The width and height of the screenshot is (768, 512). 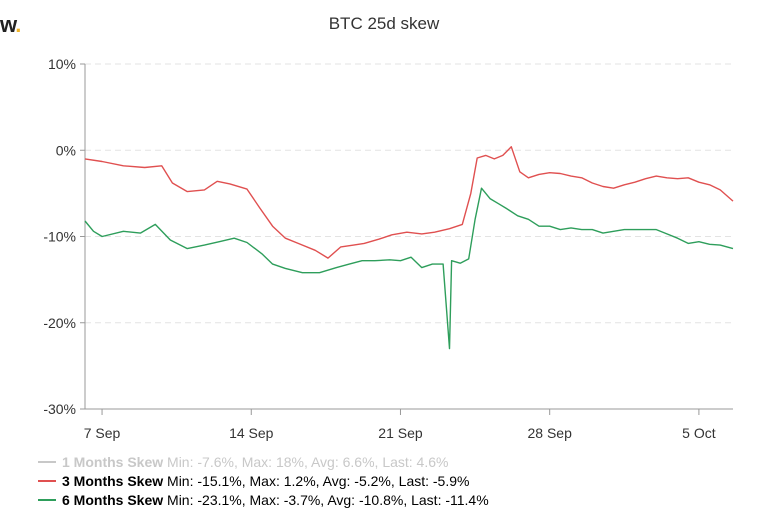 What do you see at coordinates (59, 323) in the screenshot?
I see `y-tick-label: -20%` at bounding box center [59, 323].